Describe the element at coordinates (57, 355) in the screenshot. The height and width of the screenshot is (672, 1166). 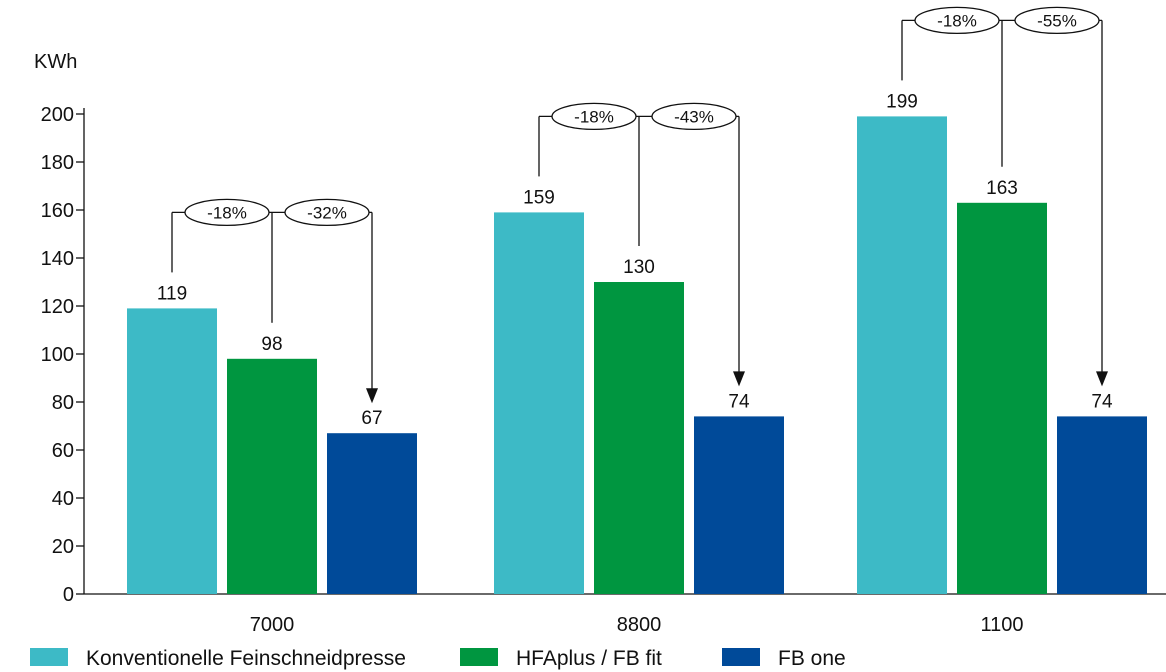
I see `y-tick-label: 100` at that location.